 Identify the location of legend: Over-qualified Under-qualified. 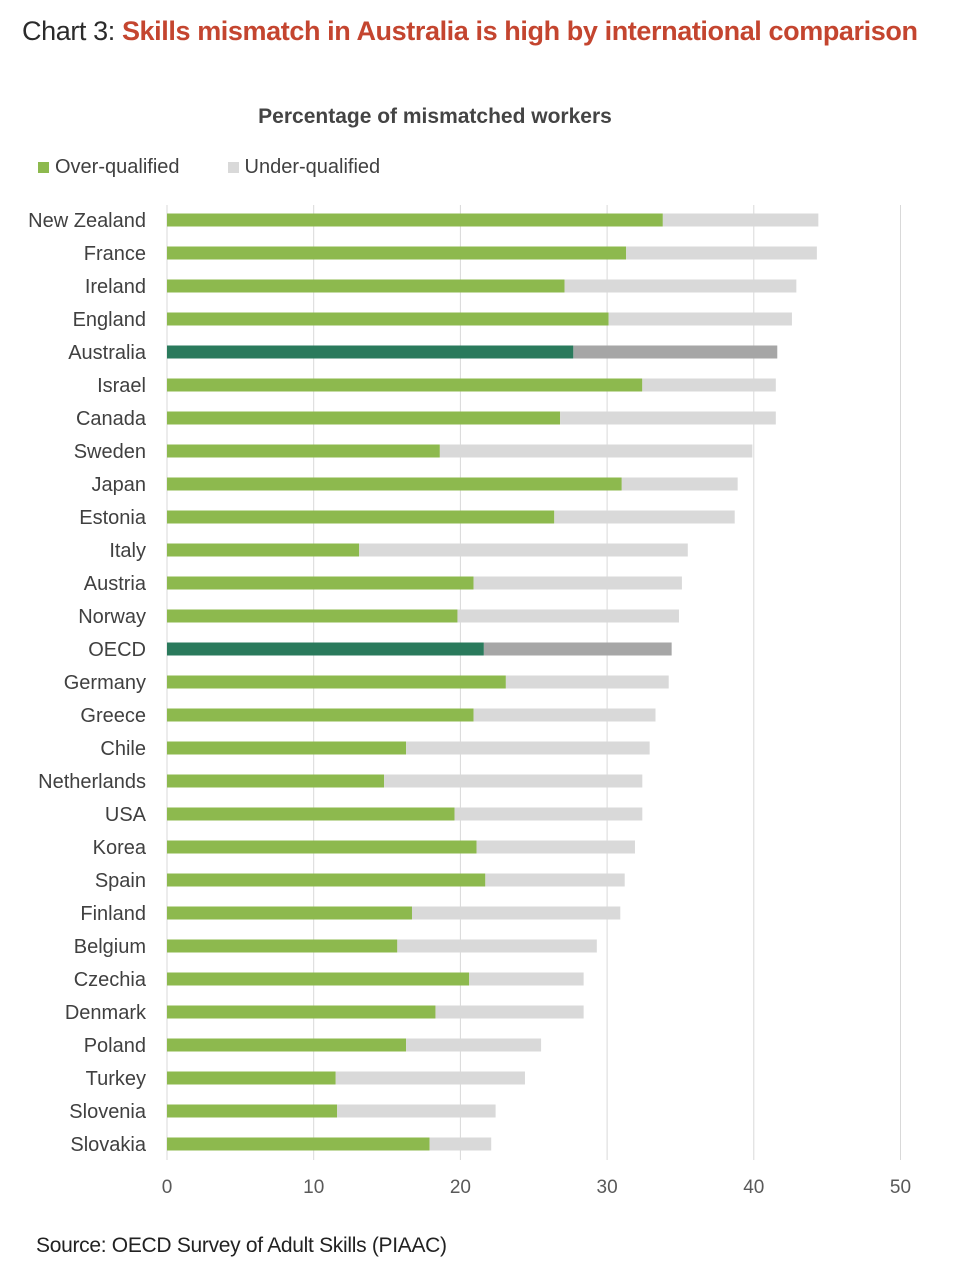
(209, 167).